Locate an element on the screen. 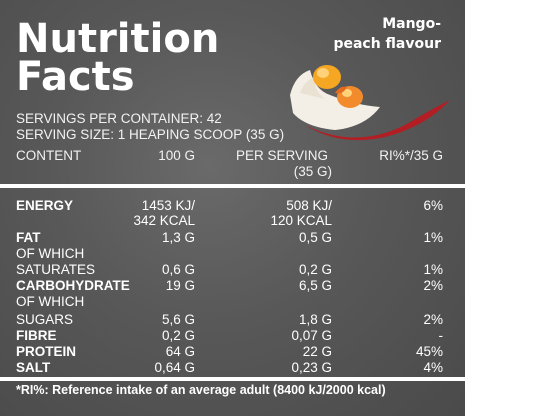  servings-per-container: SERVINGS PER CONTAINER: 42 is located at coordinates (119, 118).